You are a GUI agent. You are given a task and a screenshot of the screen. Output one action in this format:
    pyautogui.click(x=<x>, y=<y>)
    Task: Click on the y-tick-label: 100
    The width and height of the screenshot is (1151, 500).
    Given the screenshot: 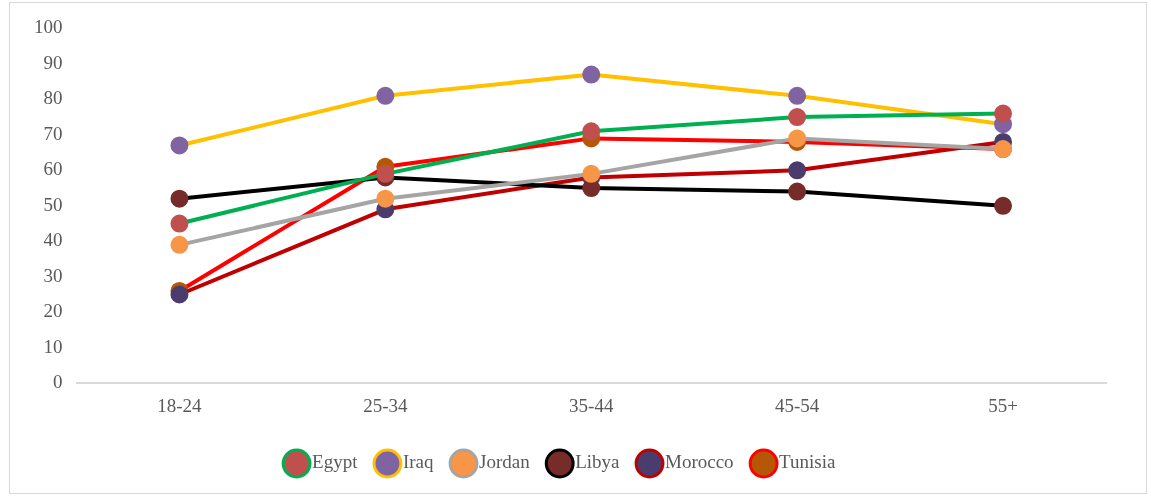 What is the action you would take?
    pyautogui.click(x=48, y=27)
    